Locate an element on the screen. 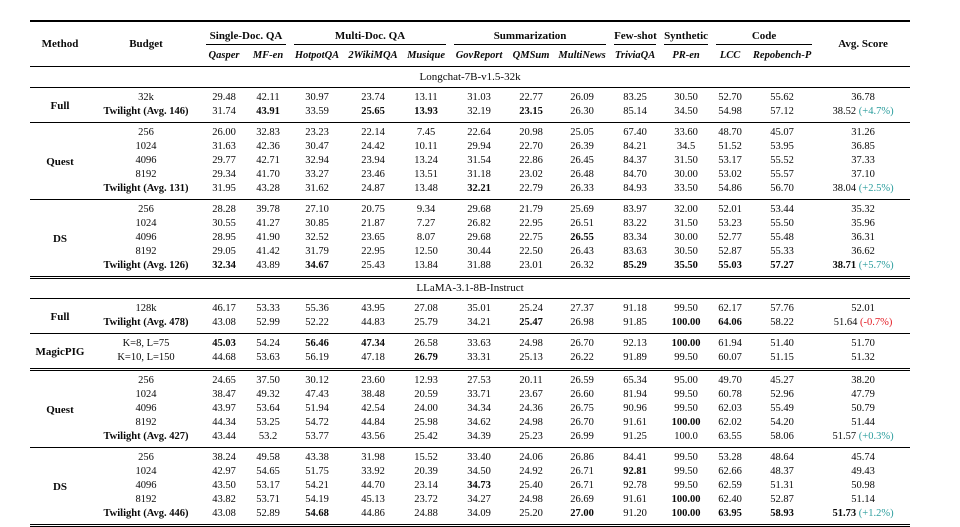 Image resolution: width=960 pixels, height=527 pixels. score-cell: 26.30 is located at coordinates (582, 111).